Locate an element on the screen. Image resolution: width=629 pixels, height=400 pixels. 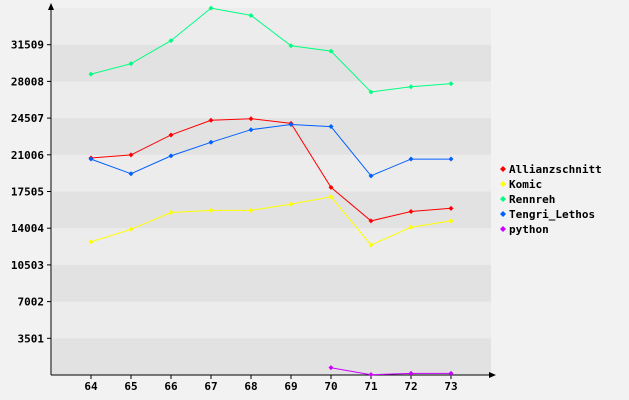
legend-label: Tengri_Lethos is located at coordinates (552, 214).